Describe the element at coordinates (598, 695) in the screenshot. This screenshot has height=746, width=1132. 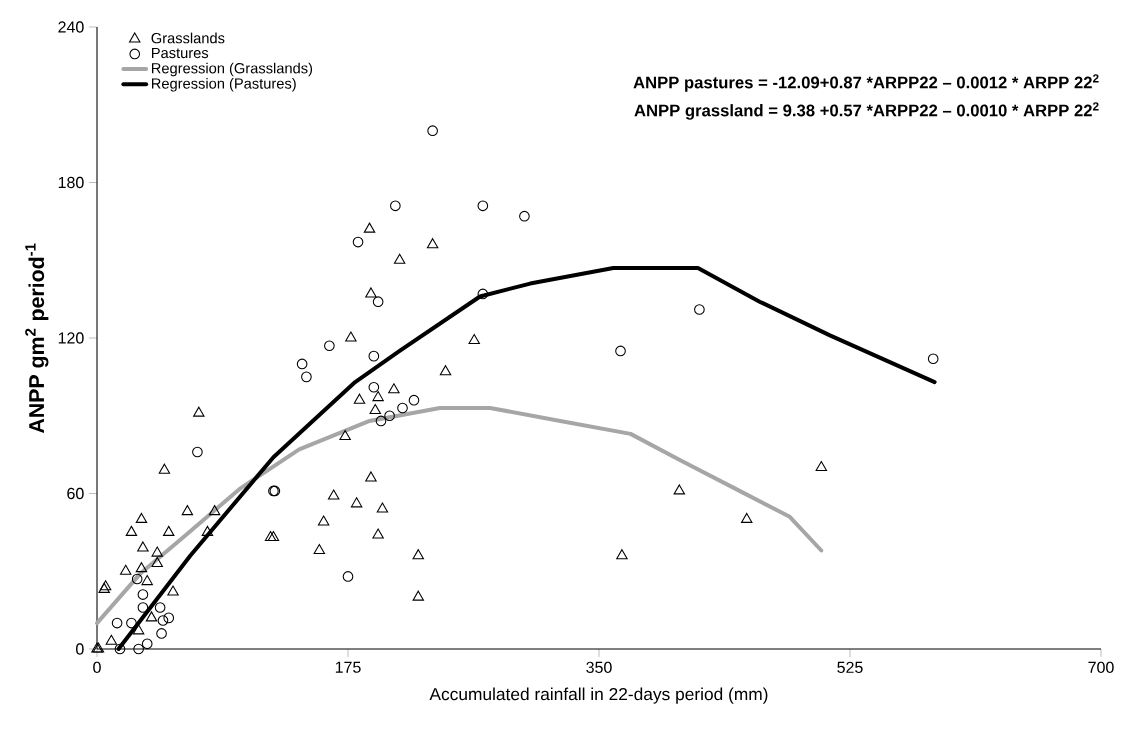
I see `x-axis-title: Accumulated rainfall in 22-days period (mm)` at that location.